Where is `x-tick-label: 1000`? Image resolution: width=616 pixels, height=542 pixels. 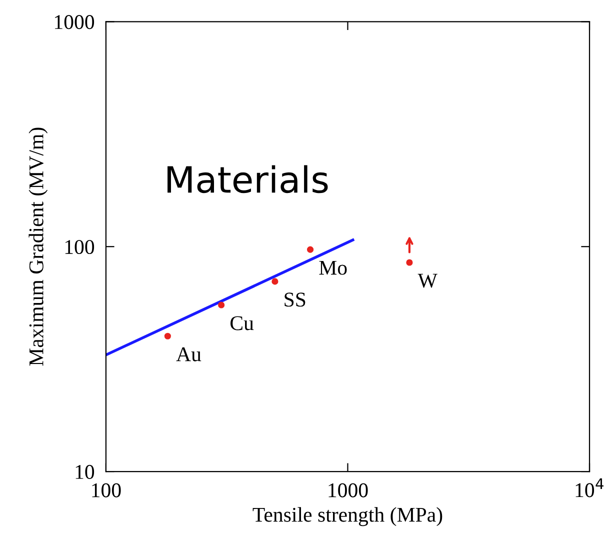
x-tick-label: 1000 is located at coordinates (348, 490).